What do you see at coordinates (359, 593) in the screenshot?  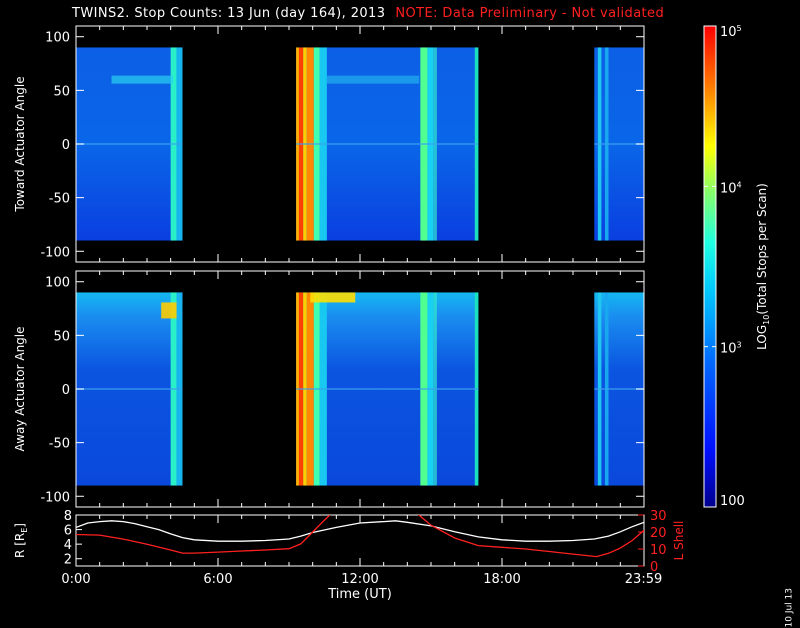 I see `x-axis-label: Time (UT)` at bounding box center [359, 593].